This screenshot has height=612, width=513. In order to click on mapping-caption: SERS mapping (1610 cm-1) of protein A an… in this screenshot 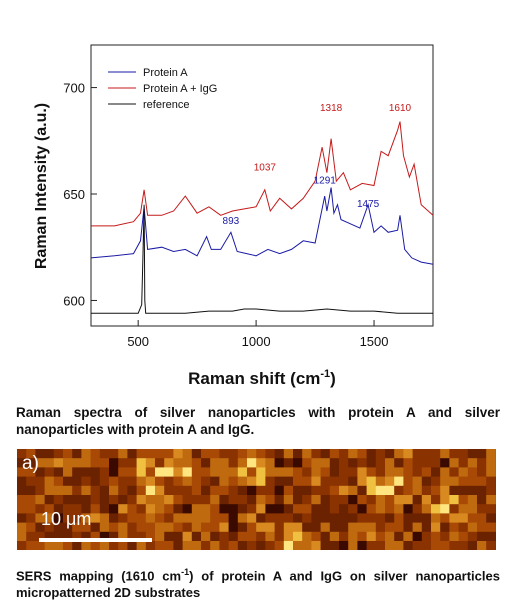, I will do `click(258, 584)`.